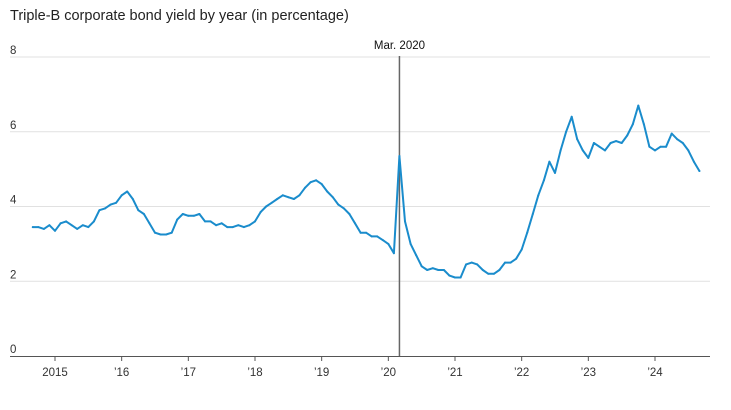 The width and height of the screenshot is (731, 410). I want to click on y-tick-label: 2, so click(13, 275).